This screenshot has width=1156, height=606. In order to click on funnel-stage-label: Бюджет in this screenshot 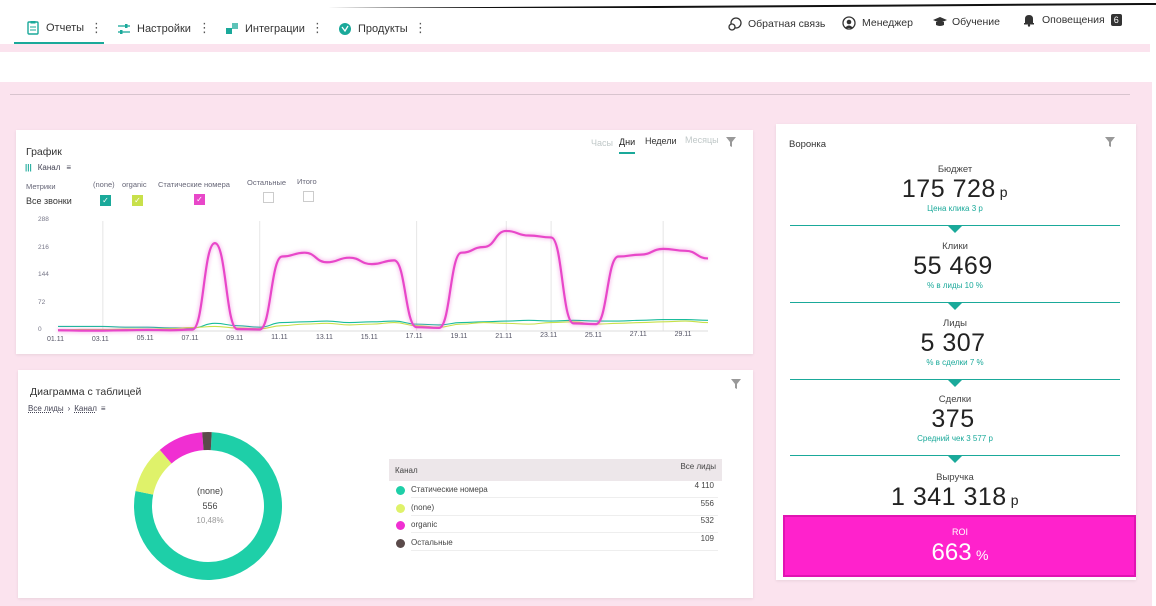, I will do `click(955, 169)`.